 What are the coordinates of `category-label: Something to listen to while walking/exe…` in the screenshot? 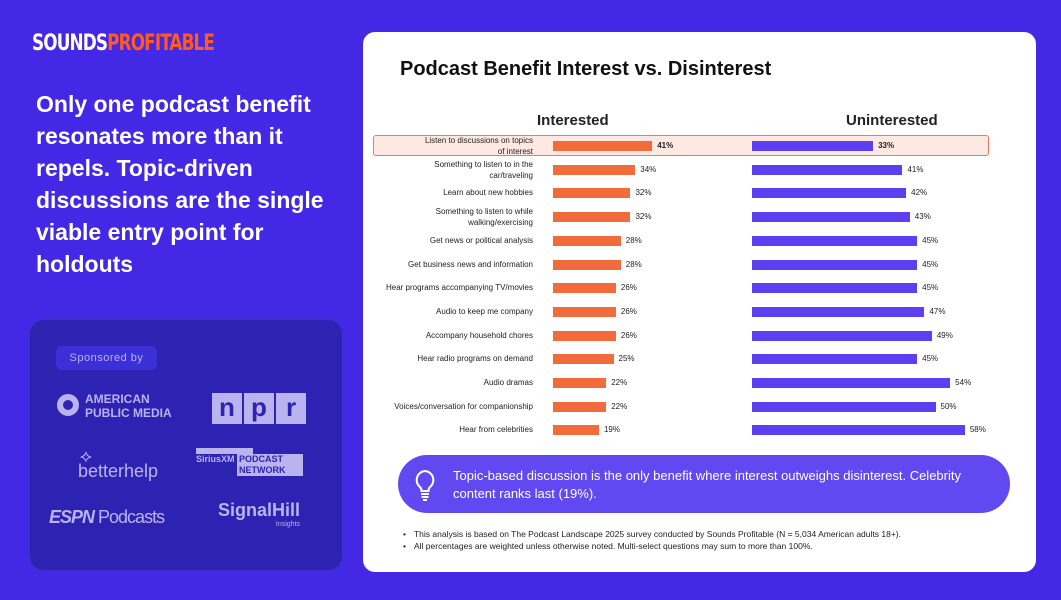 It's located at (484, 217).